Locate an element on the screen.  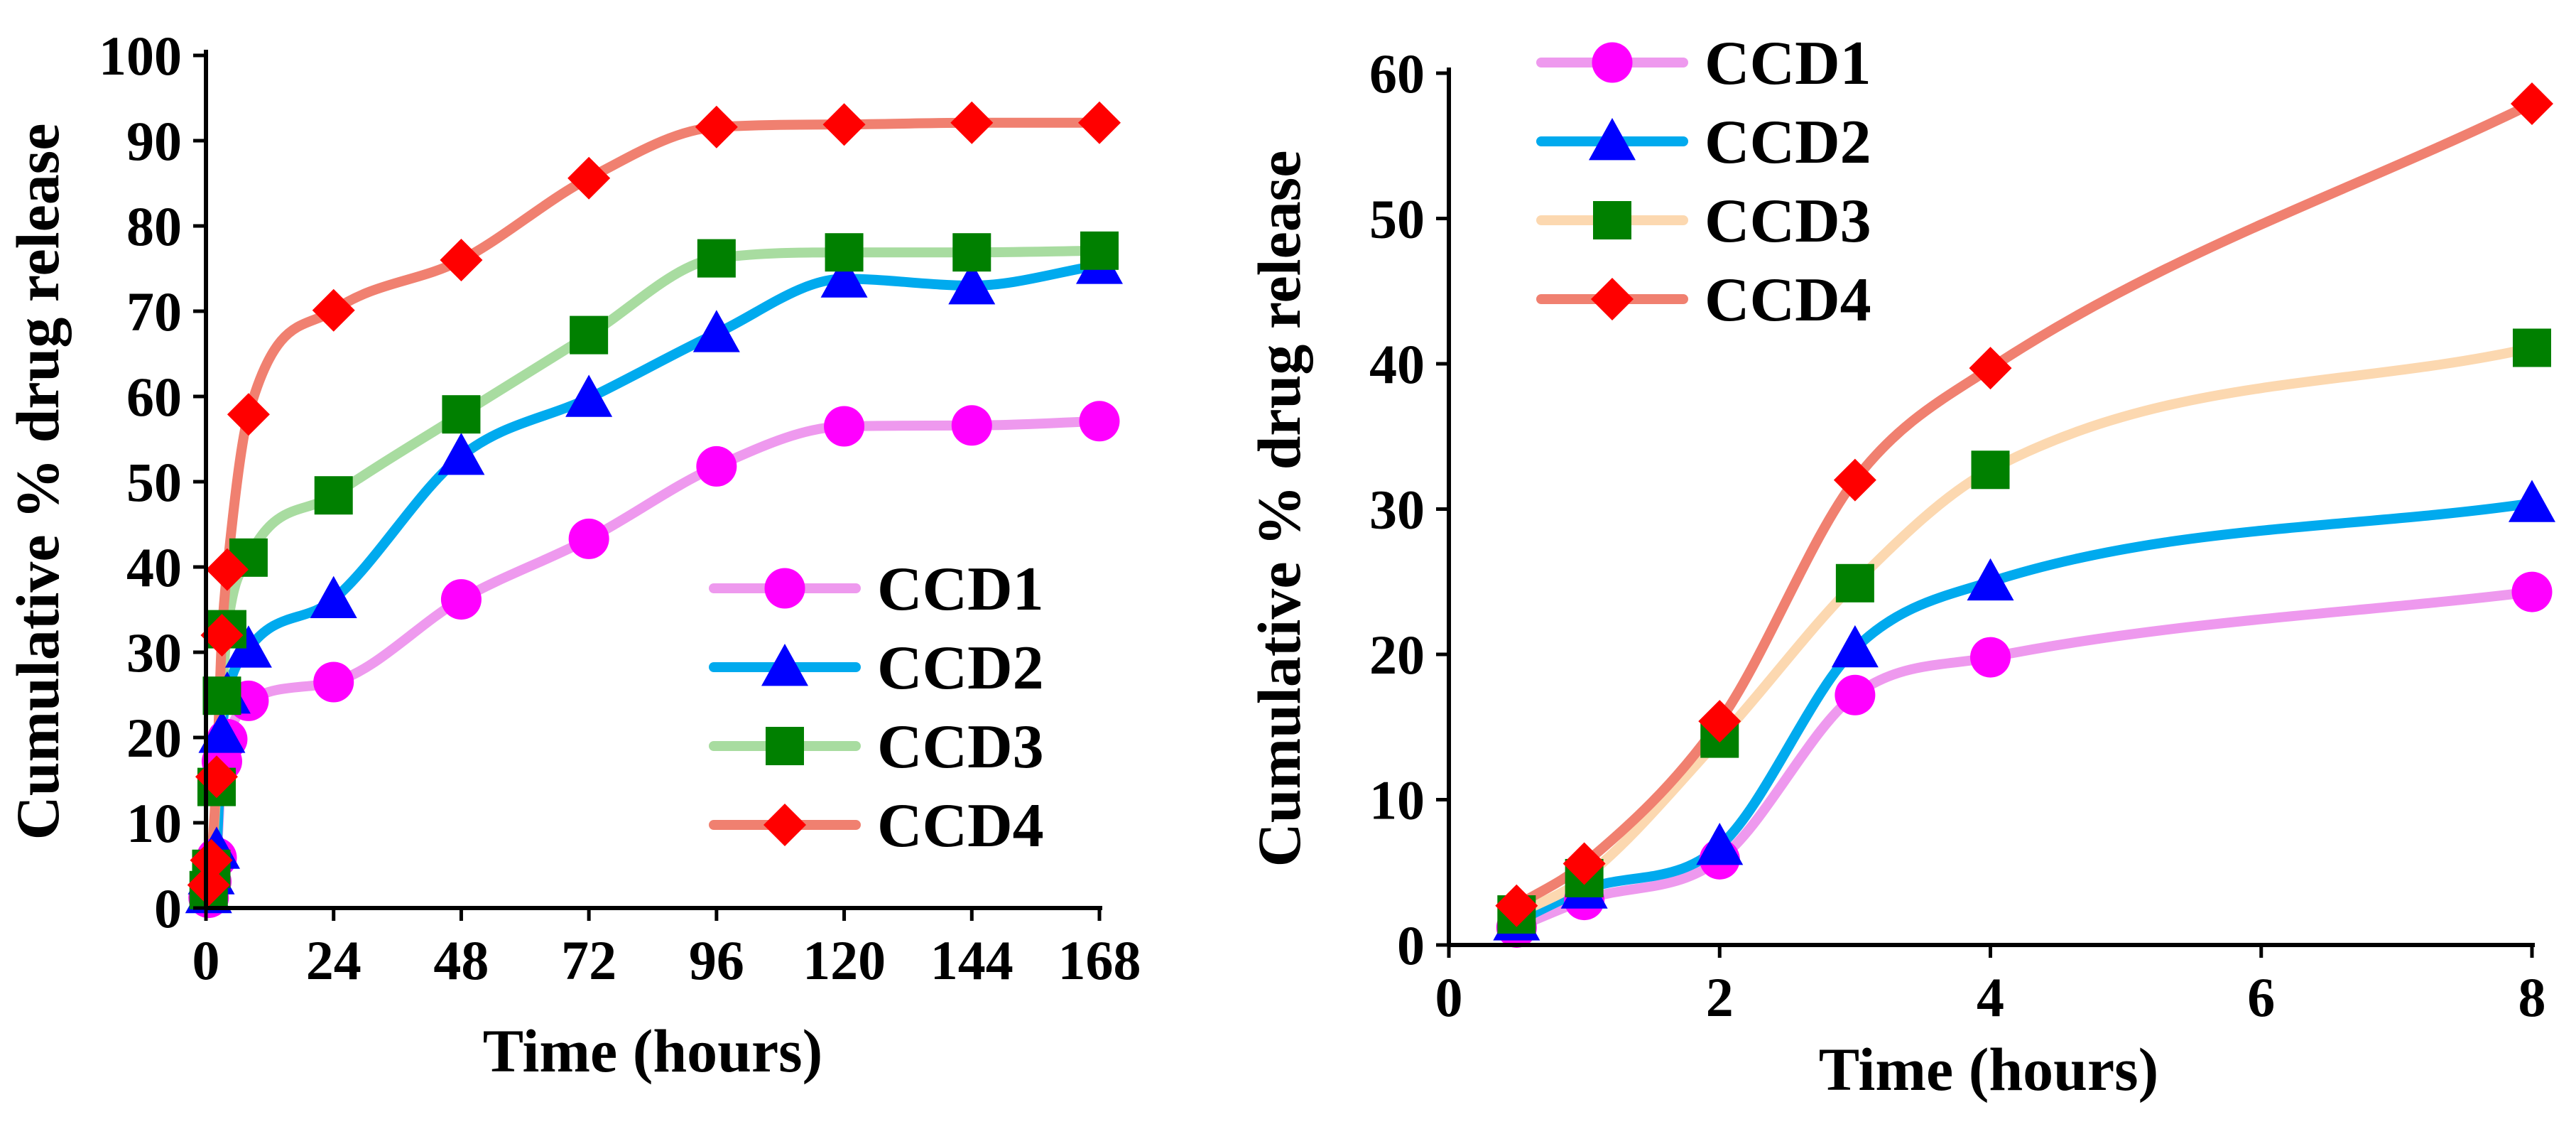
legend-item-ccd4: CCD4 is located at coordinates (1704, 300).